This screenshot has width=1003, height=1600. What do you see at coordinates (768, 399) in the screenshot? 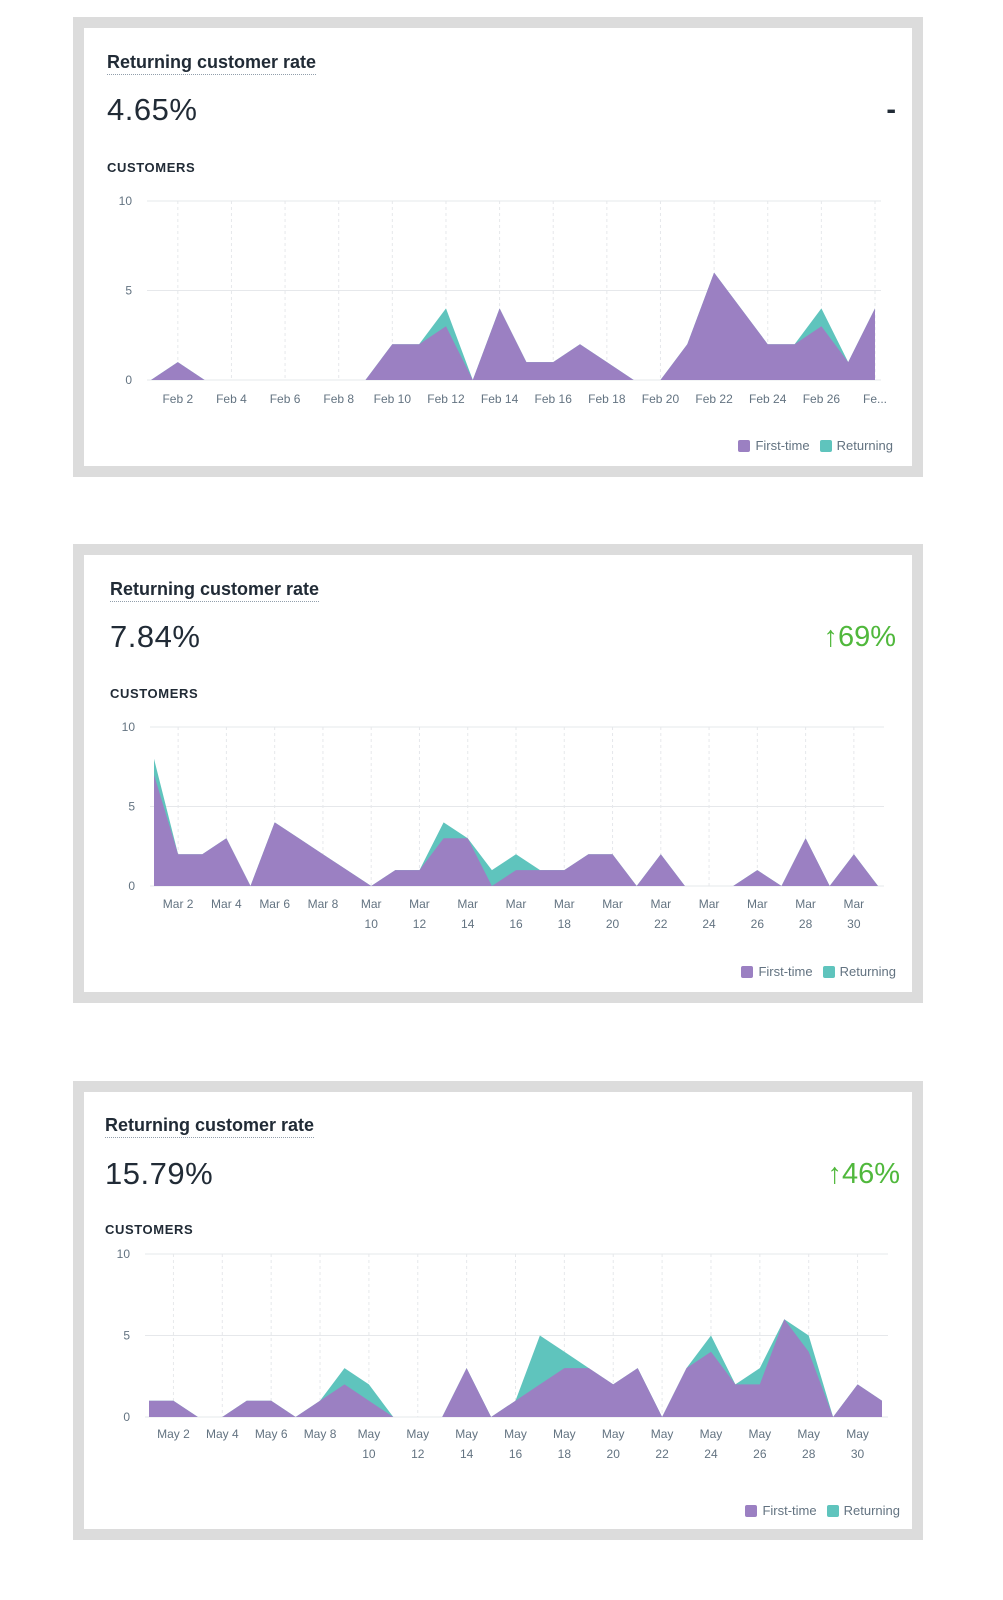
I see `x-tick-label: Feb 24` at bounding box center [768, 399].